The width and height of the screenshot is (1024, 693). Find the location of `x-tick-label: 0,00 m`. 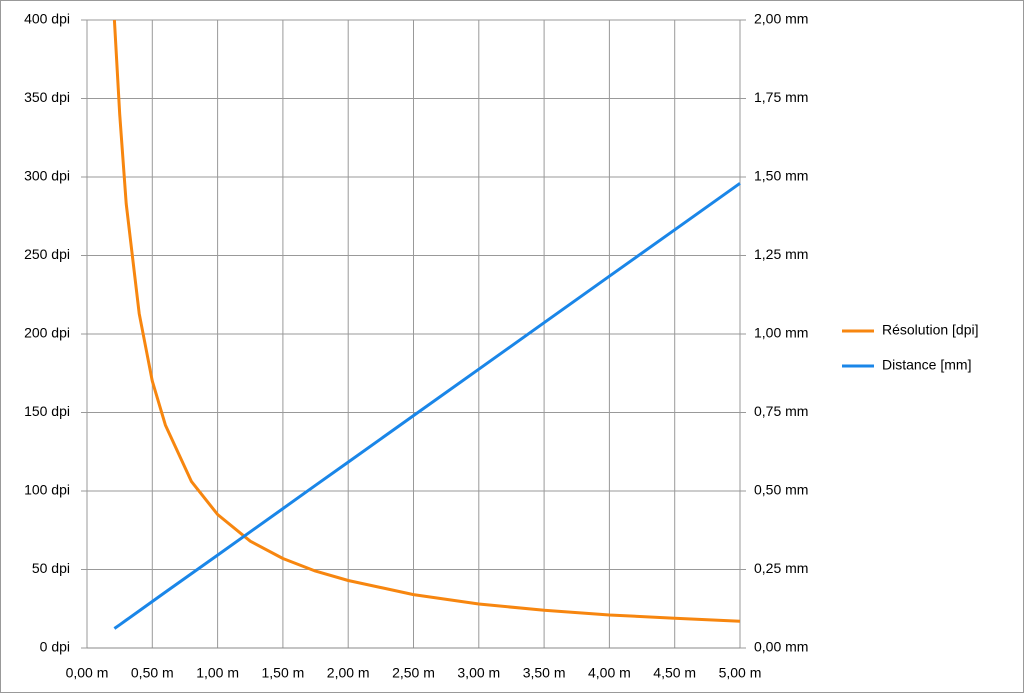

x-tick-label: 0,00 m is located at coordinates (87, 673).